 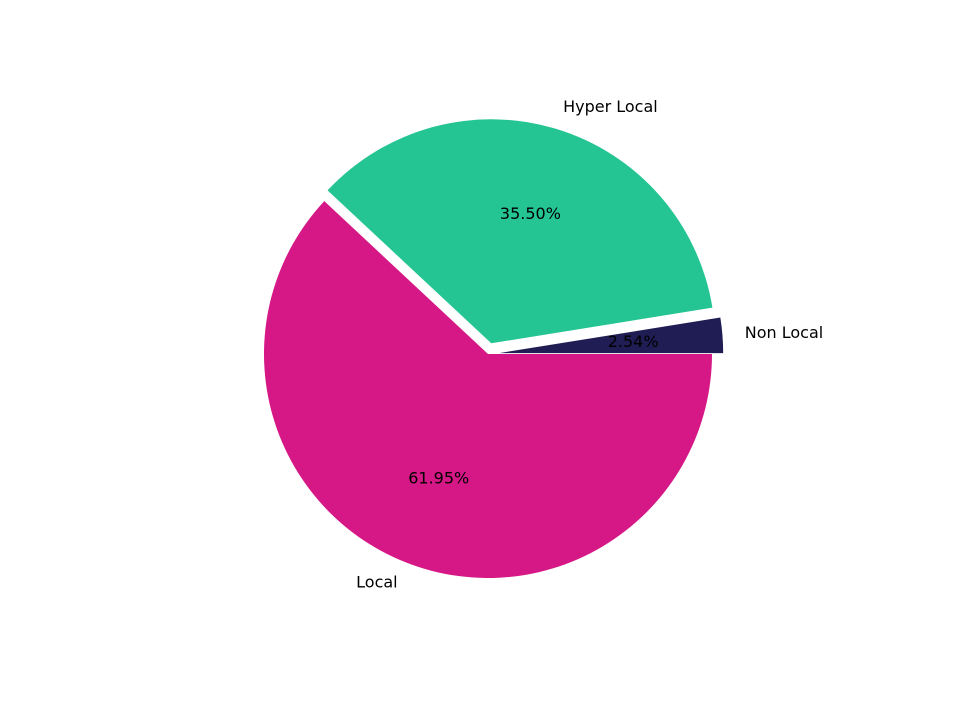 What do you see at coordinates (520, 231) in the screenshot?
I see `pie-slice-hyper-local` at bounding box center [520, 231].